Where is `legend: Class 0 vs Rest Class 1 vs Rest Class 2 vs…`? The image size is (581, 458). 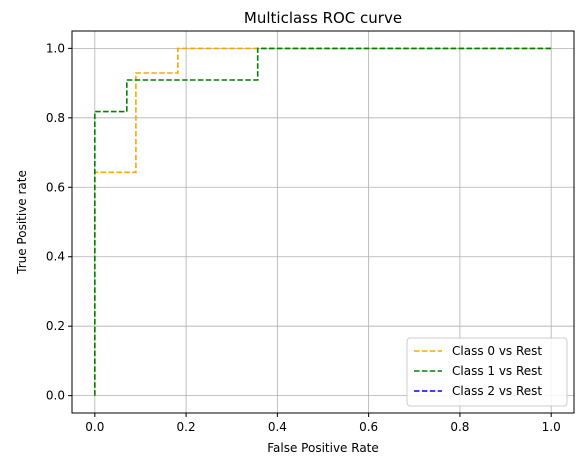 legend: Class 0 vs Rest Class 1 vs Rest Class 2 vs… is located at coordinates (487, 372).